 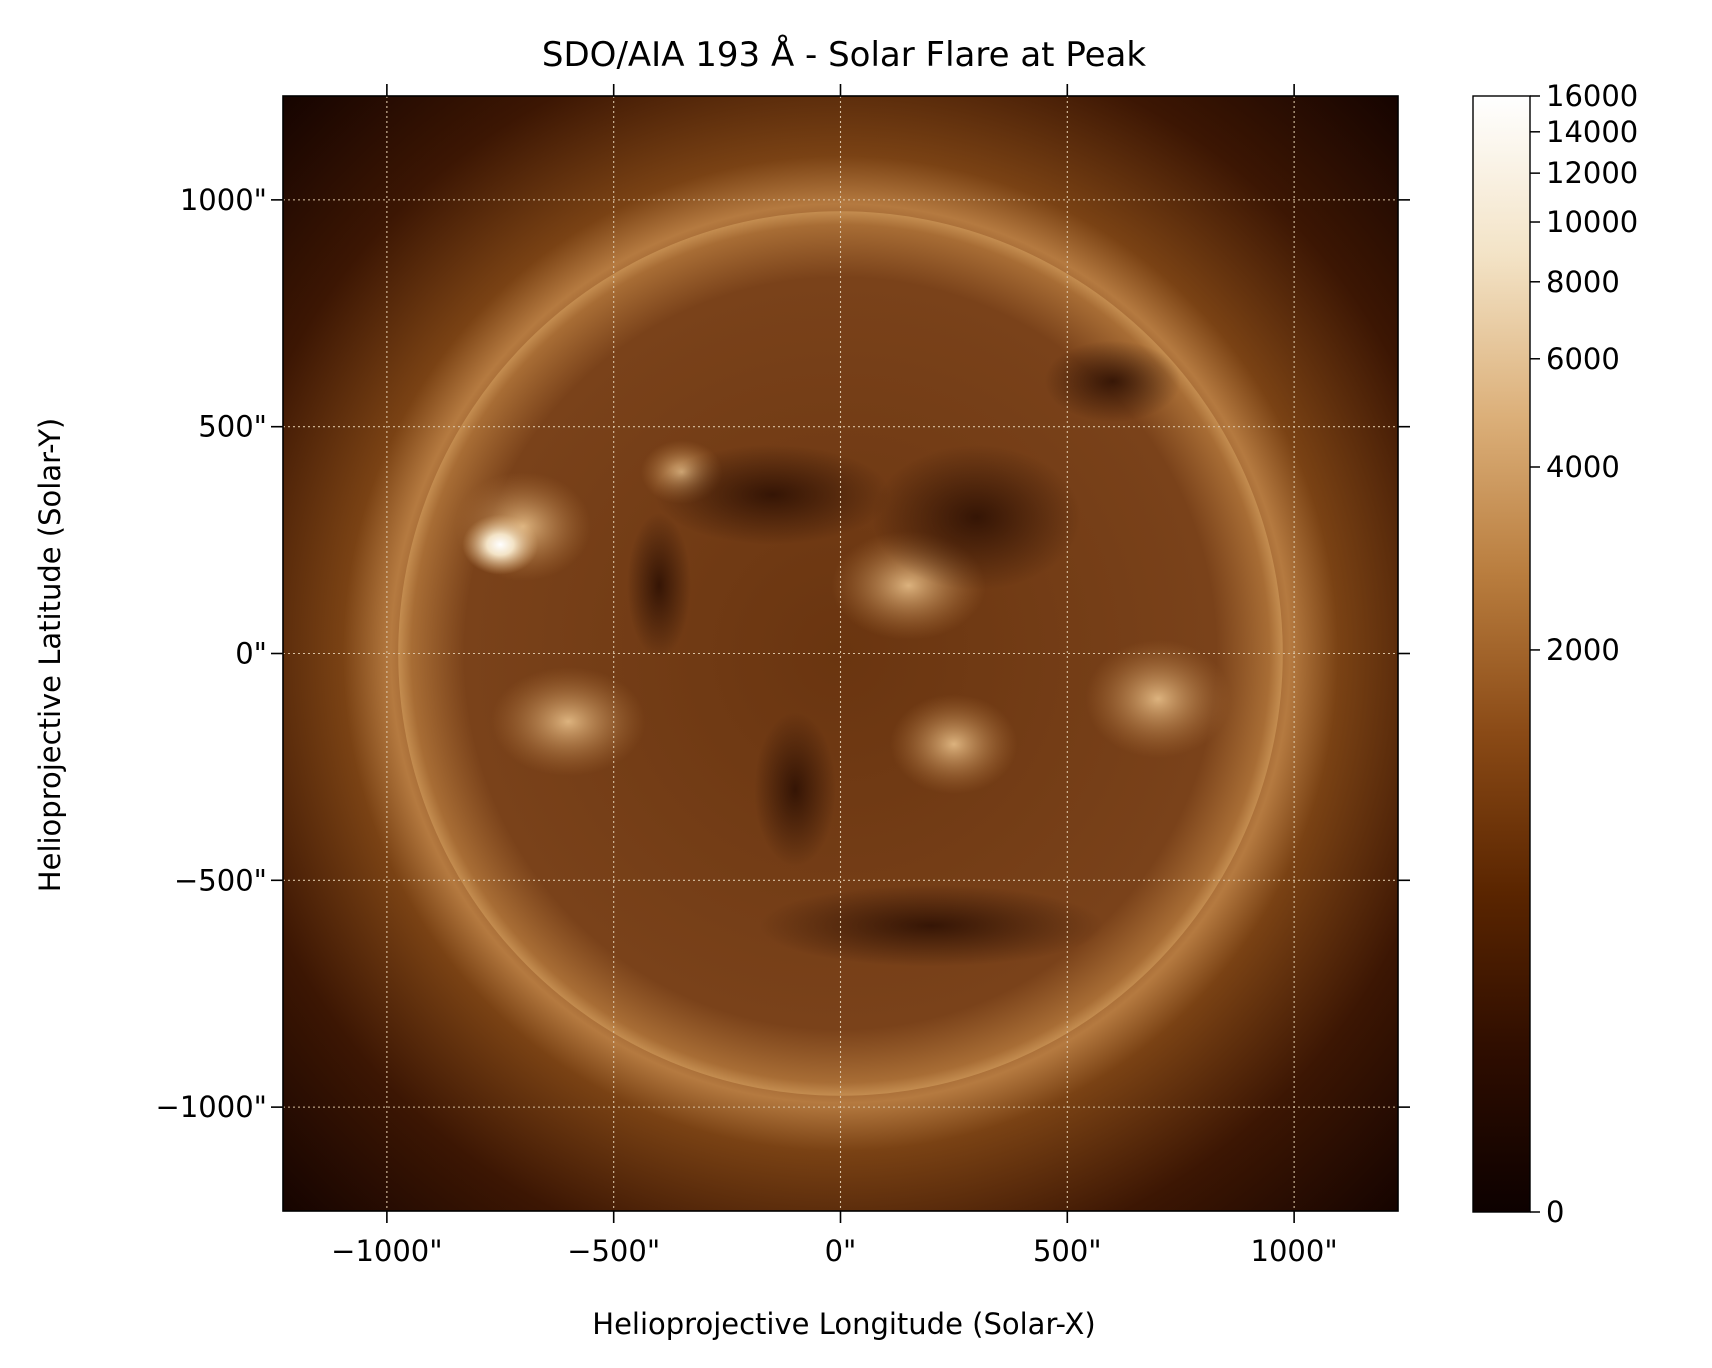 What do you see at coordinates (1501, 654) in the screenshot?
I see `colorbar` at bounding box center [1501, 654].